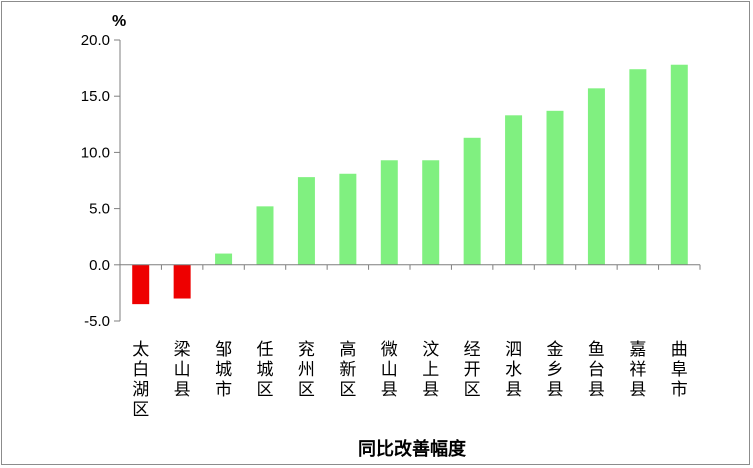 The height and width of the screenshot is (468, 753). Describe the element at coordinates (472, 370) in the screenshot. I see `category-label: 经开区` at that location.